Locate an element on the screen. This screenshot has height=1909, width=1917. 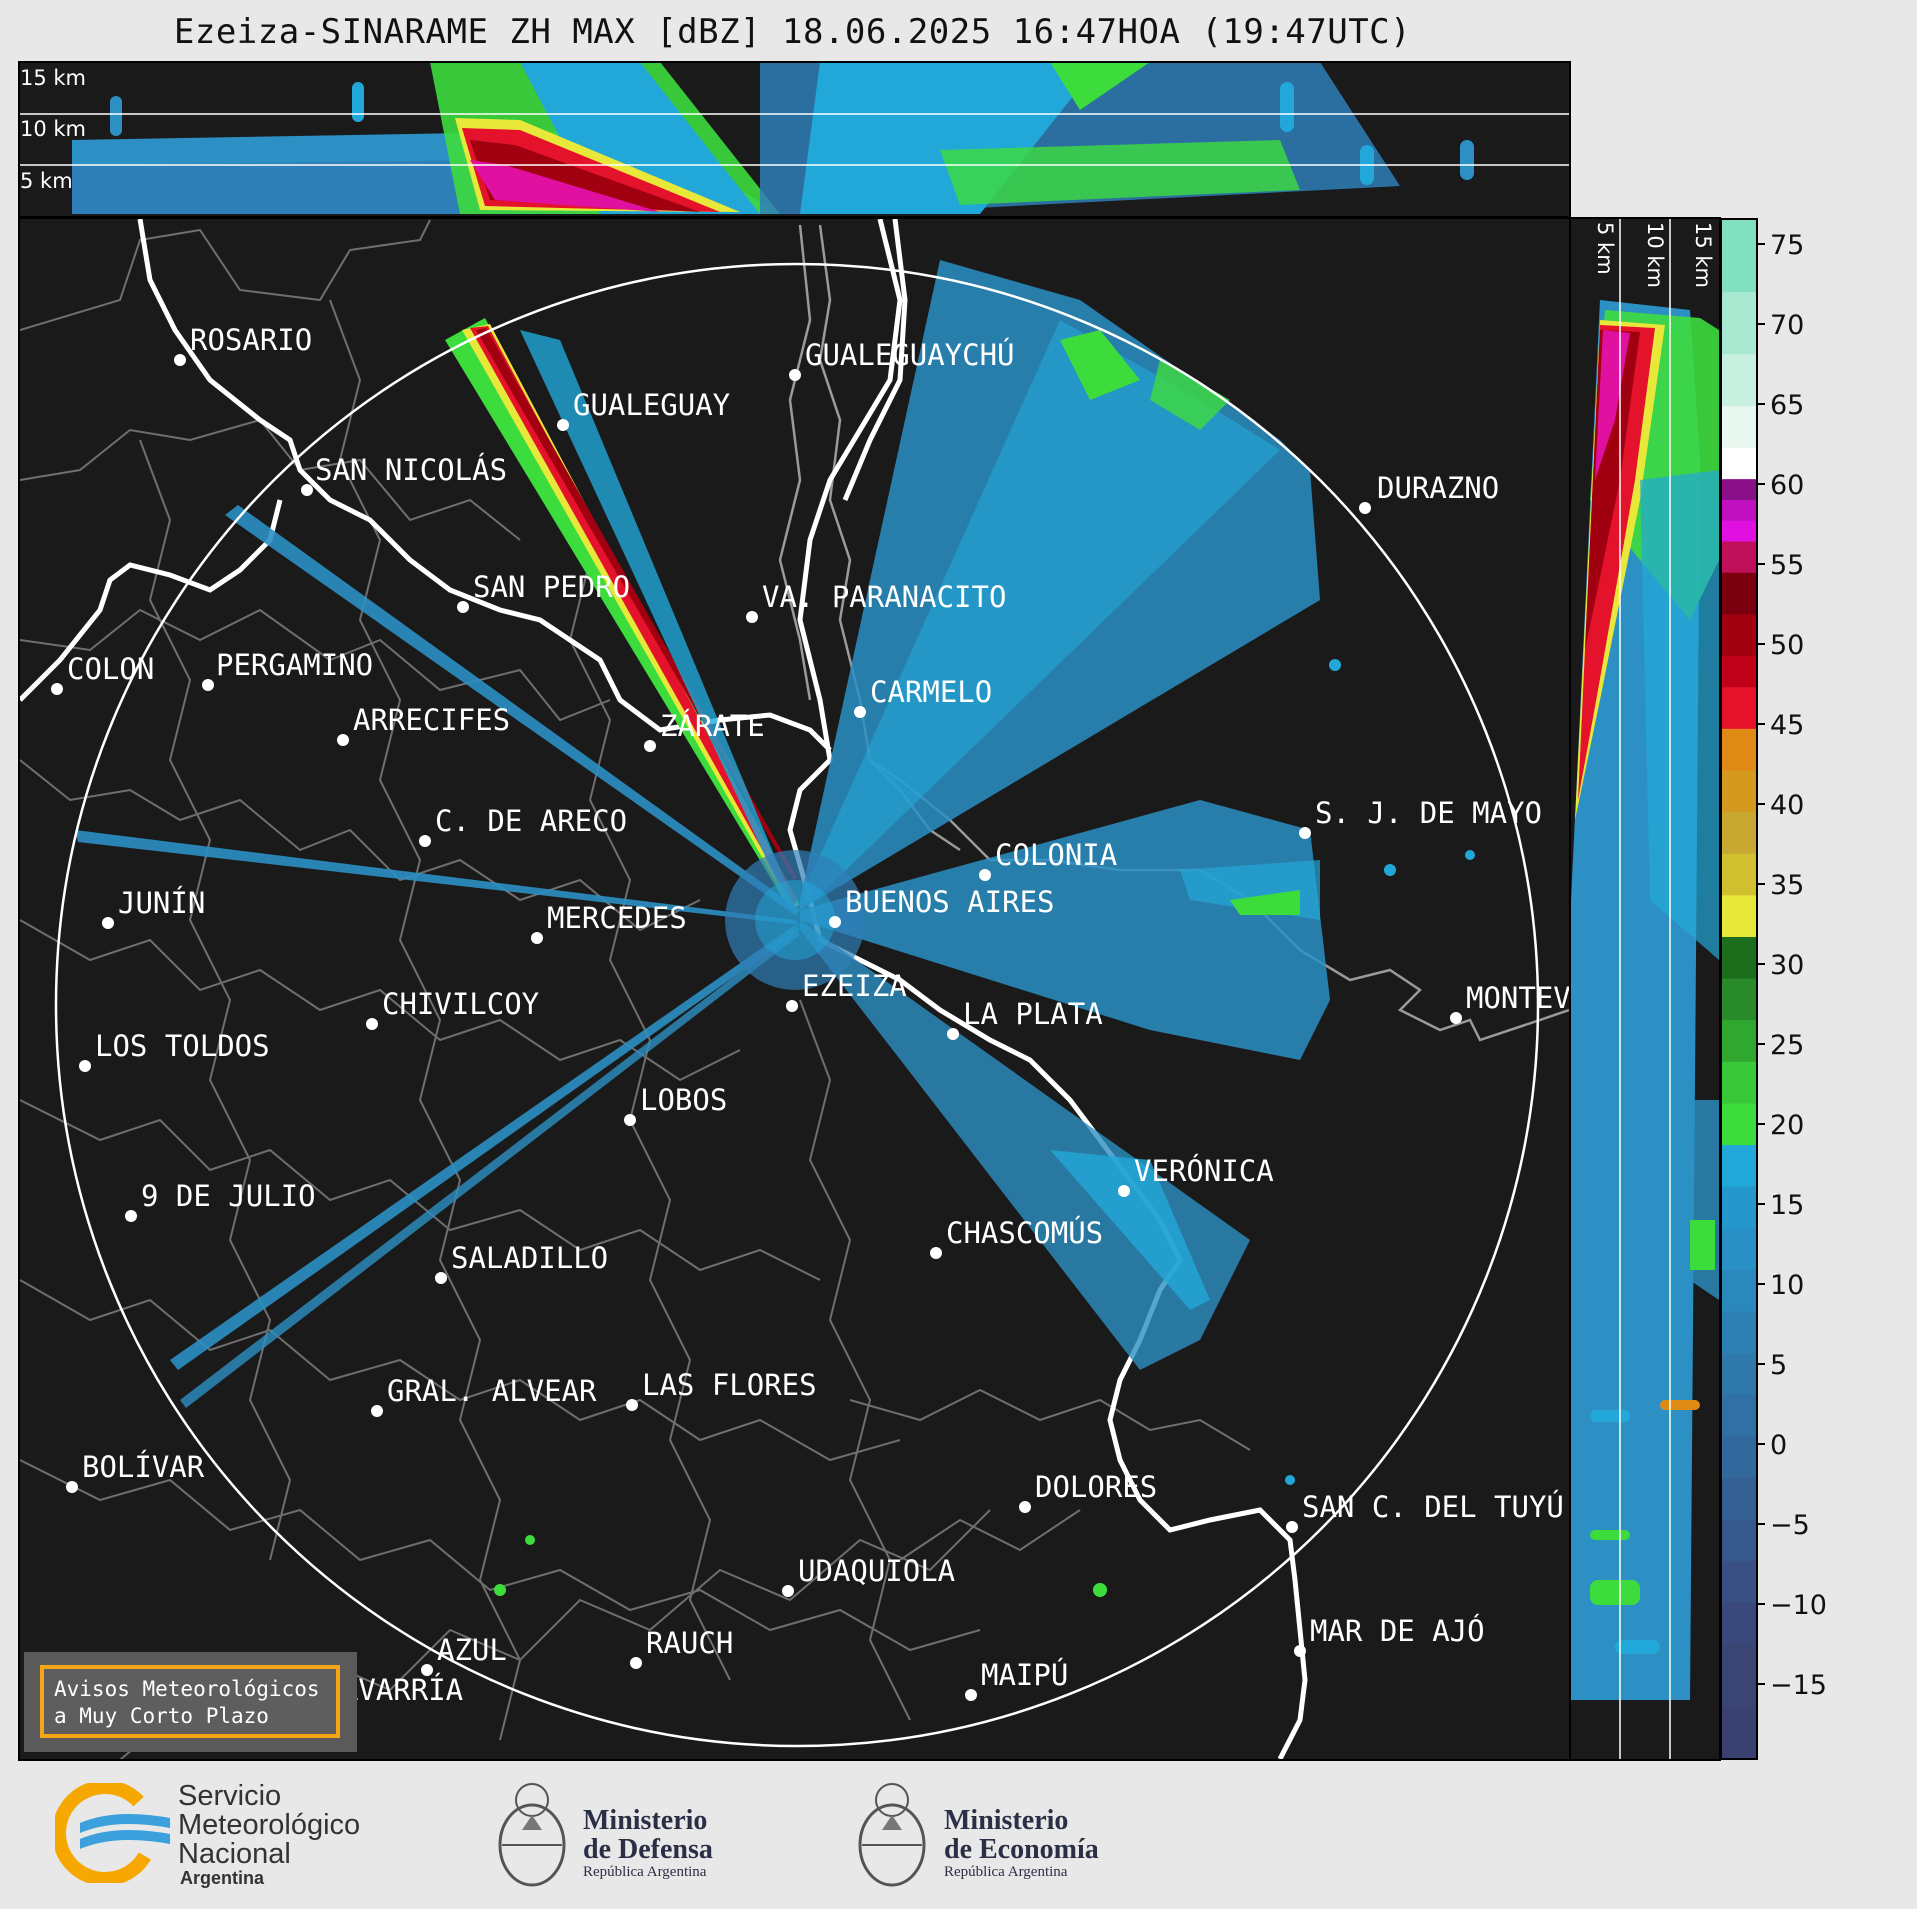
city-label: LAS FLORES is located at coordinates (729, 1385).